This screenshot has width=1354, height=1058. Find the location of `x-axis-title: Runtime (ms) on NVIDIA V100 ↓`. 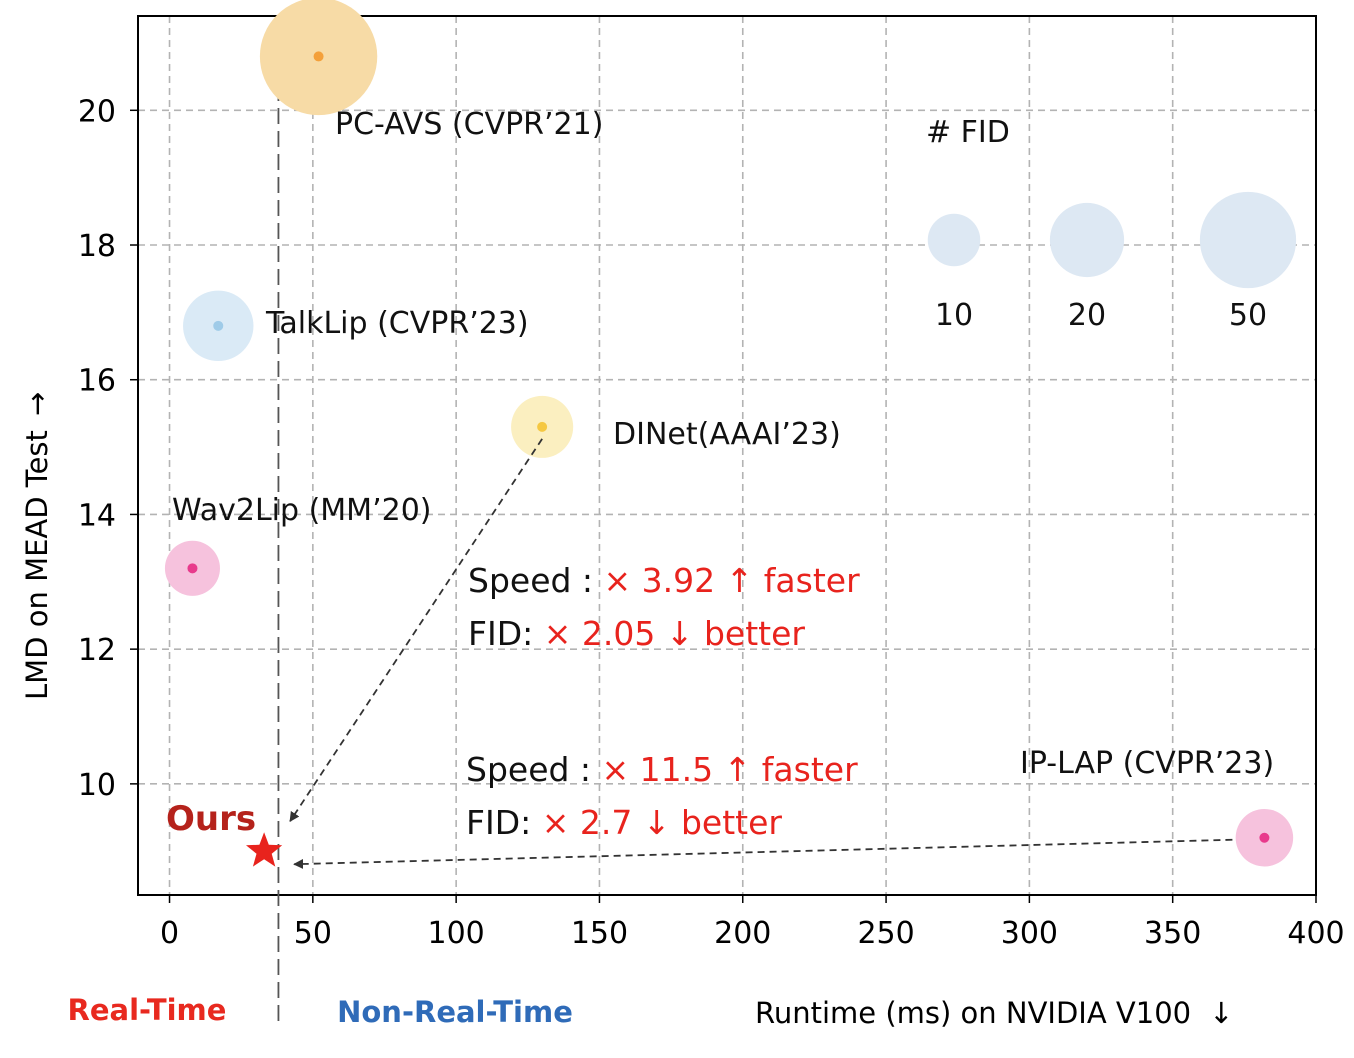

x-axis-title: Runtime (ms) on NVIDIA V100 ↓ is located at coordinates (994, 1013).